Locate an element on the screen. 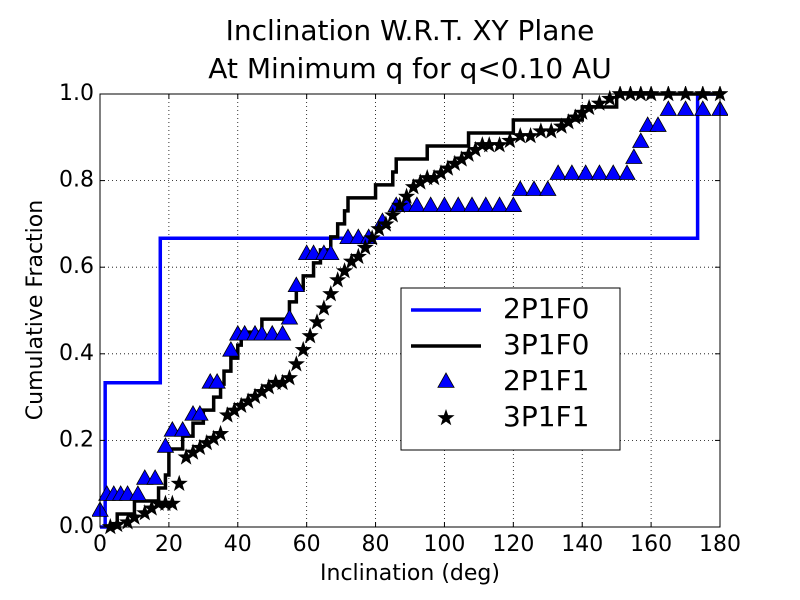 The height and width of the screenshot is (600, 800). legend-label: 3P1F0 is located at coordinates (546, 344).